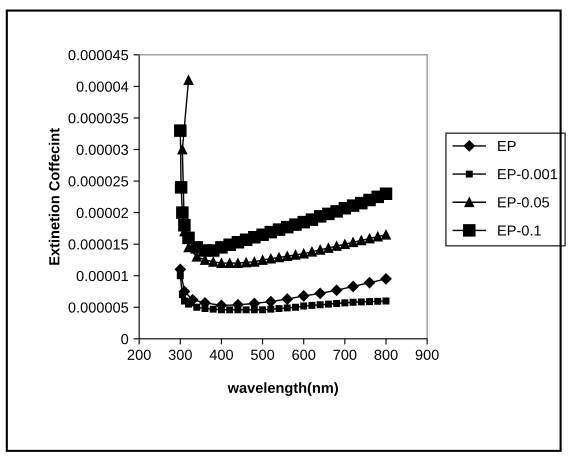 The image size is (568, 461). I want to click on x-tick-label: 900, so click(427, 355).